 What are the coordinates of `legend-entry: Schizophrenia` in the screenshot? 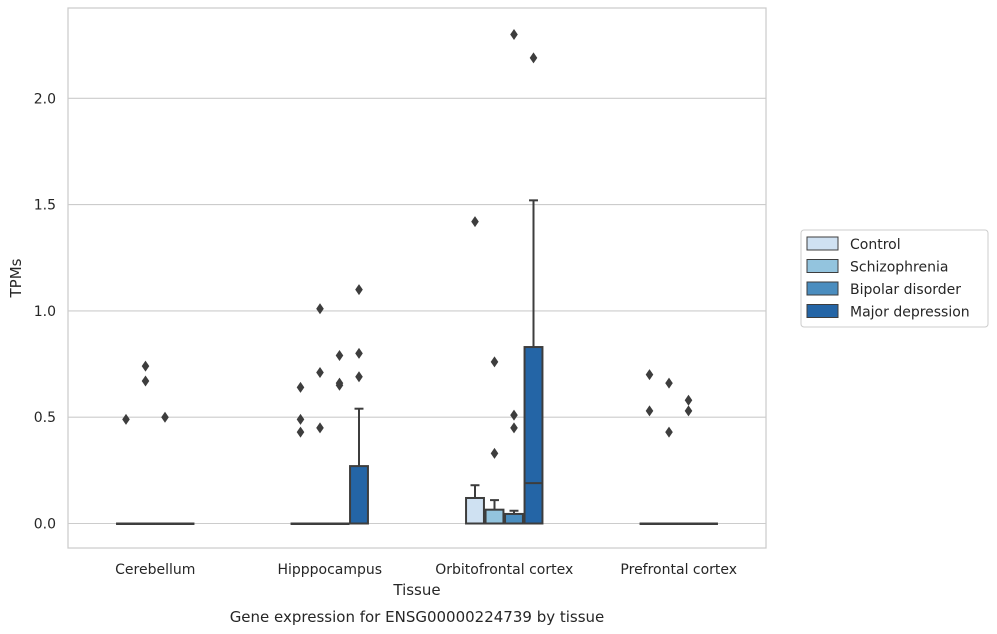 It's located at (899, 268).